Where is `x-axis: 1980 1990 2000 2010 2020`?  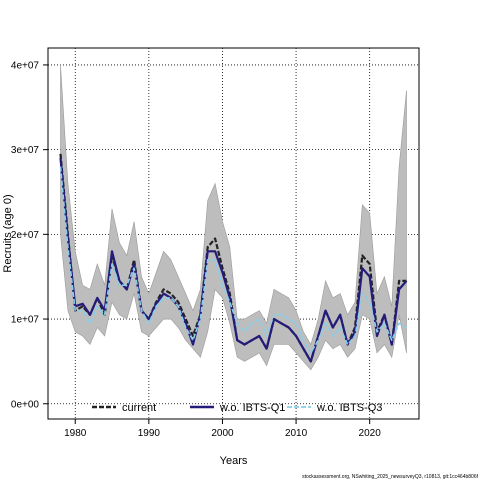
x-axis: 1980 1990 2000 2010 2020 is located at coordinates (222, 429).